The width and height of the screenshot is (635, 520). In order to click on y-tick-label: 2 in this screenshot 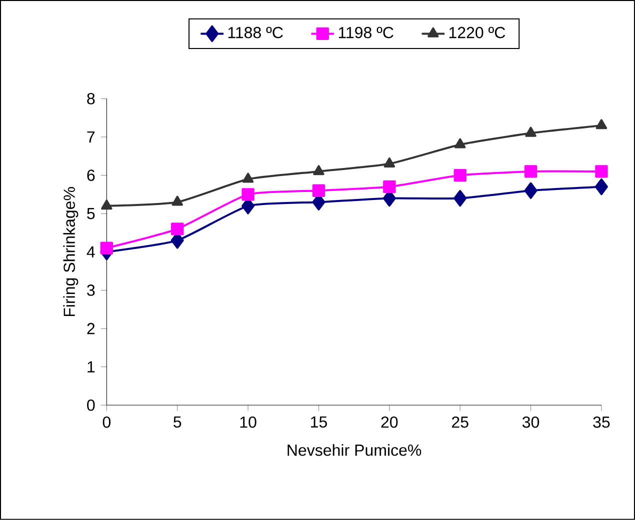, I will do `click(91, 328)`.